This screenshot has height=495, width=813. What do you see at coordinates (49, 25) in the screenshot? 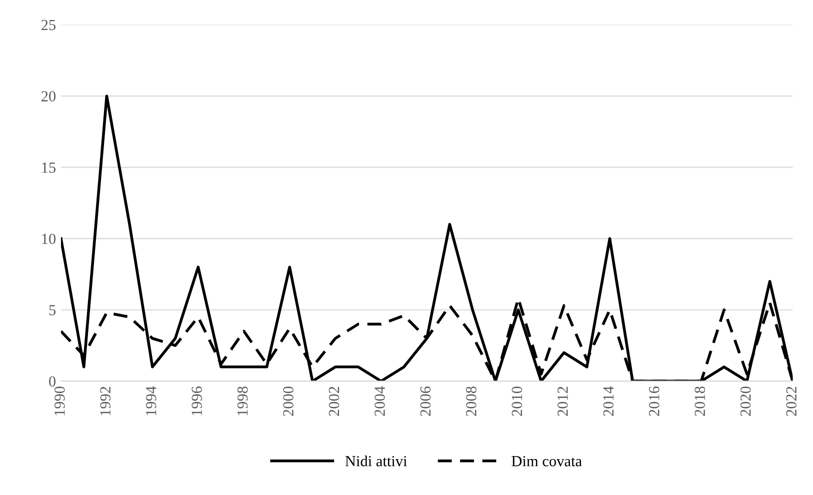
I see `y-tick-label: 25` at bounding box center [49, 25].